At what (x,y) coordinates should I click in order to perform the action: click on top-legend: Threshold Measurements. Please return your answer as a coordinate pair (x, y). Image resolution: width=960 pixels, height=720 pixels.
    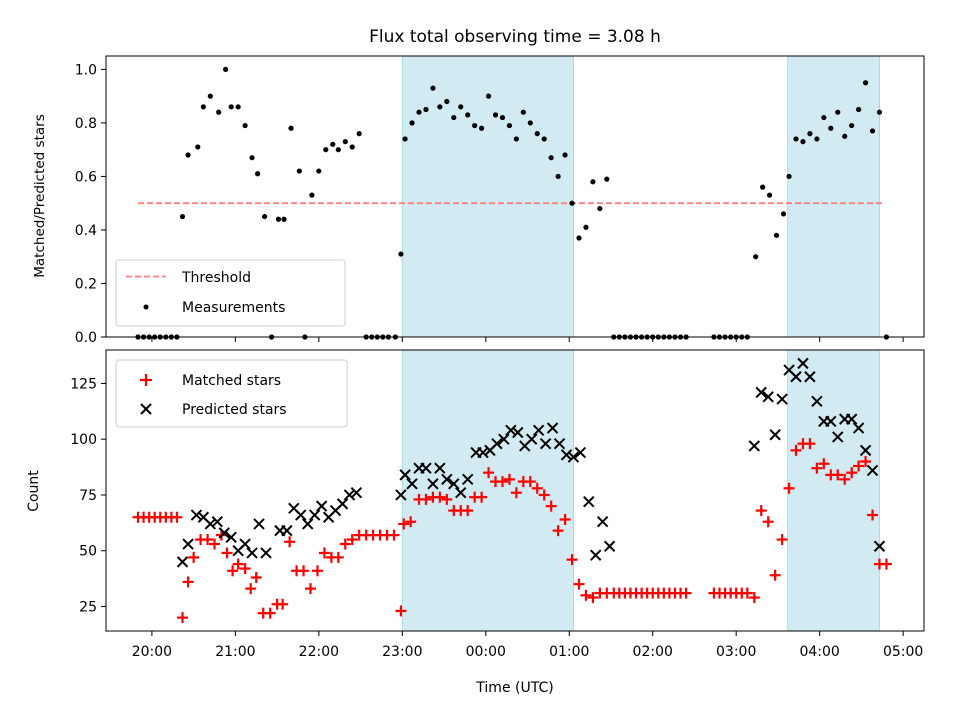
    Looking at the image, I should click on (230, 293).